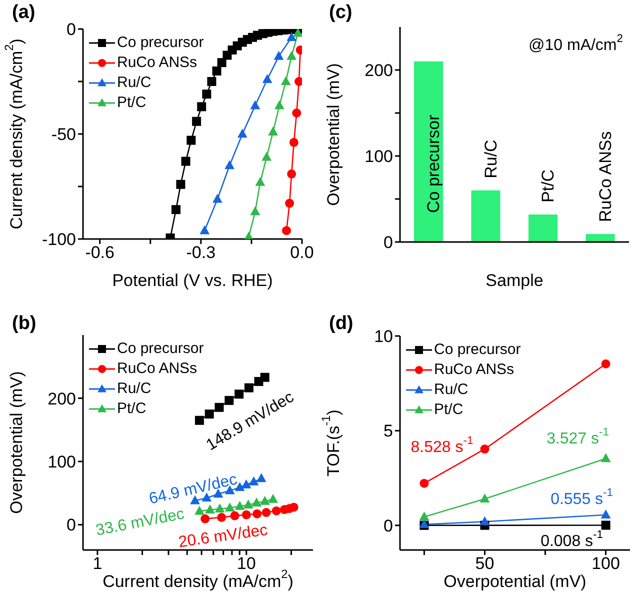 The height and width of the screenshot is (602, 633). I want to click on x-tick-label: -0.6, so click(99, 252).